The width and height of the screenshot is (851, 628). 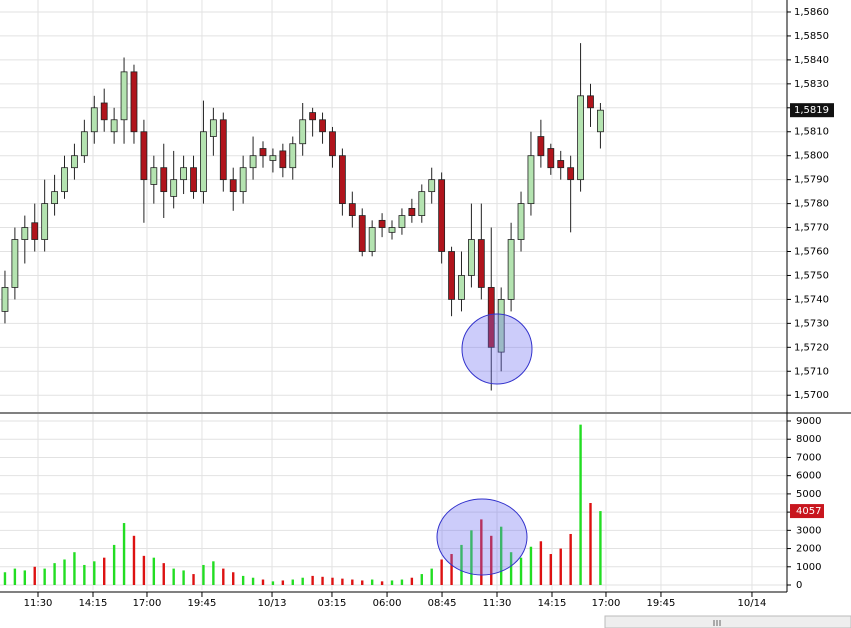 What do you see at coordinates (811, 84) in the screenshot?
I see `y-tick-label: 1,5830` at bounding box center [811, 84].